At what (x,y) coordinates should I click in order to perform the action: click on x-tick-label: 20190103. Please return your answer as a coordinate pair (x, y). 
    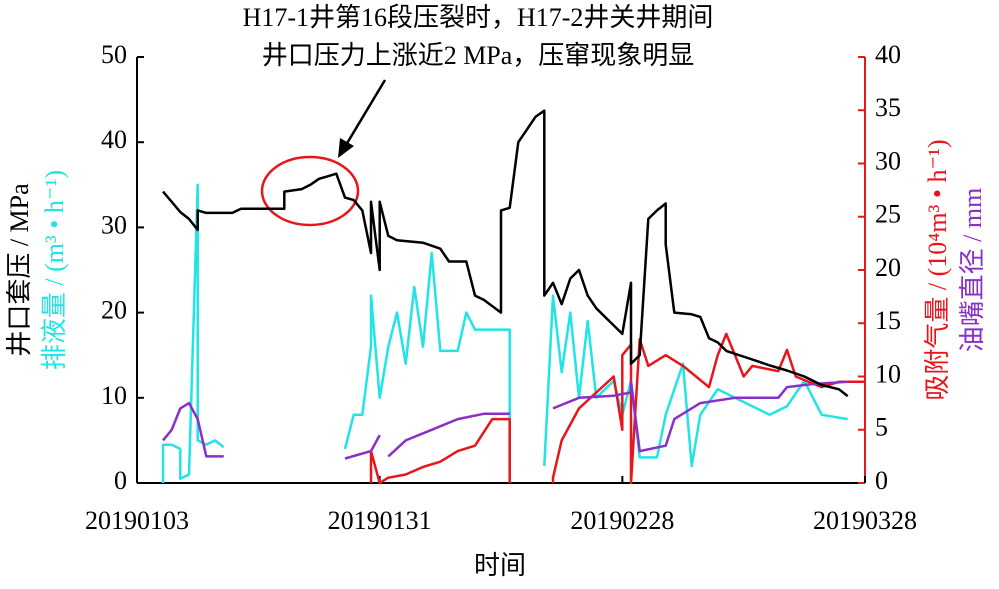
    Looking at the image, I should click on (137, 520).